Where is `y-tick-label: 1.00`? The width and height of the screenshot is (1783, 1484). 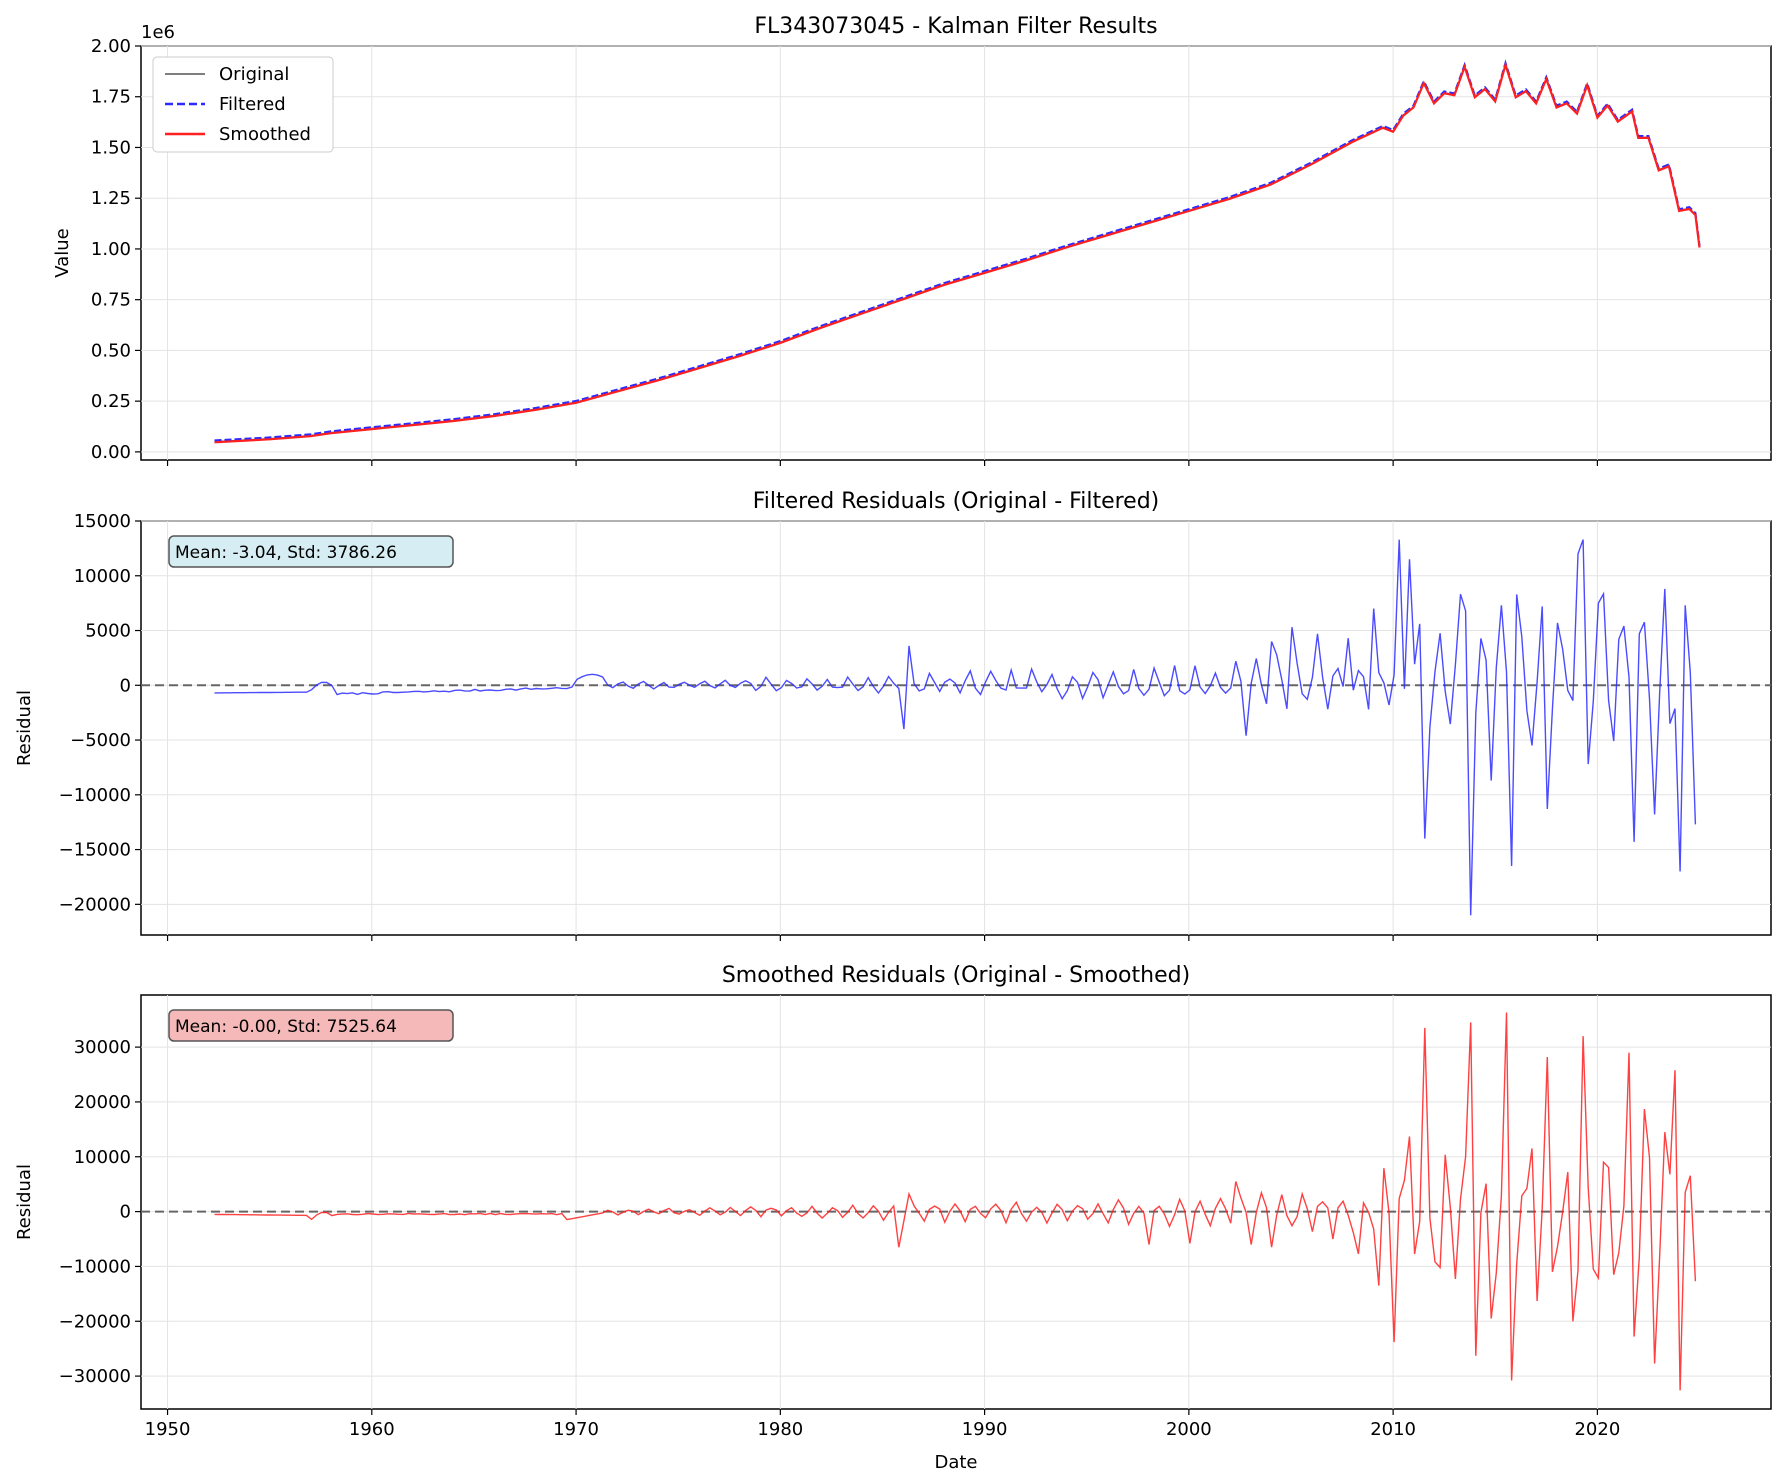 y-tick-label: 1.00 is located at coordinates (111, 249).